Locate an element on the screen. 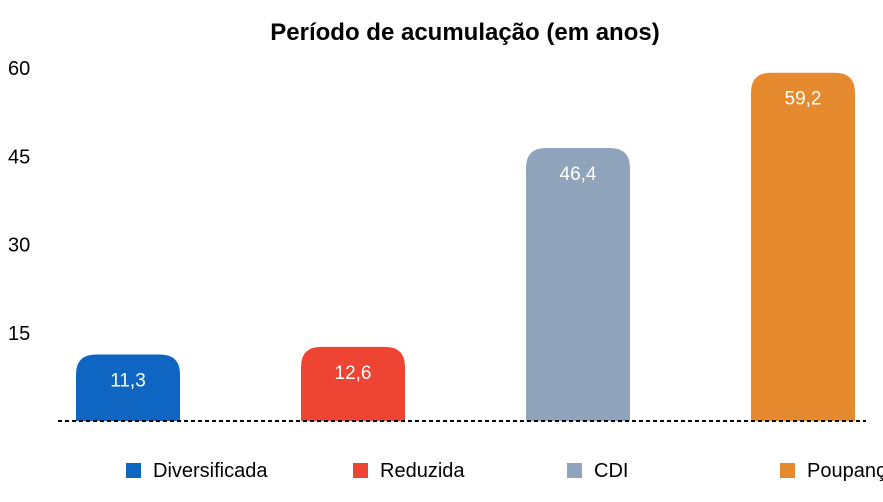  bar-value-label: 59,2 is located at coordinates (803, 99).